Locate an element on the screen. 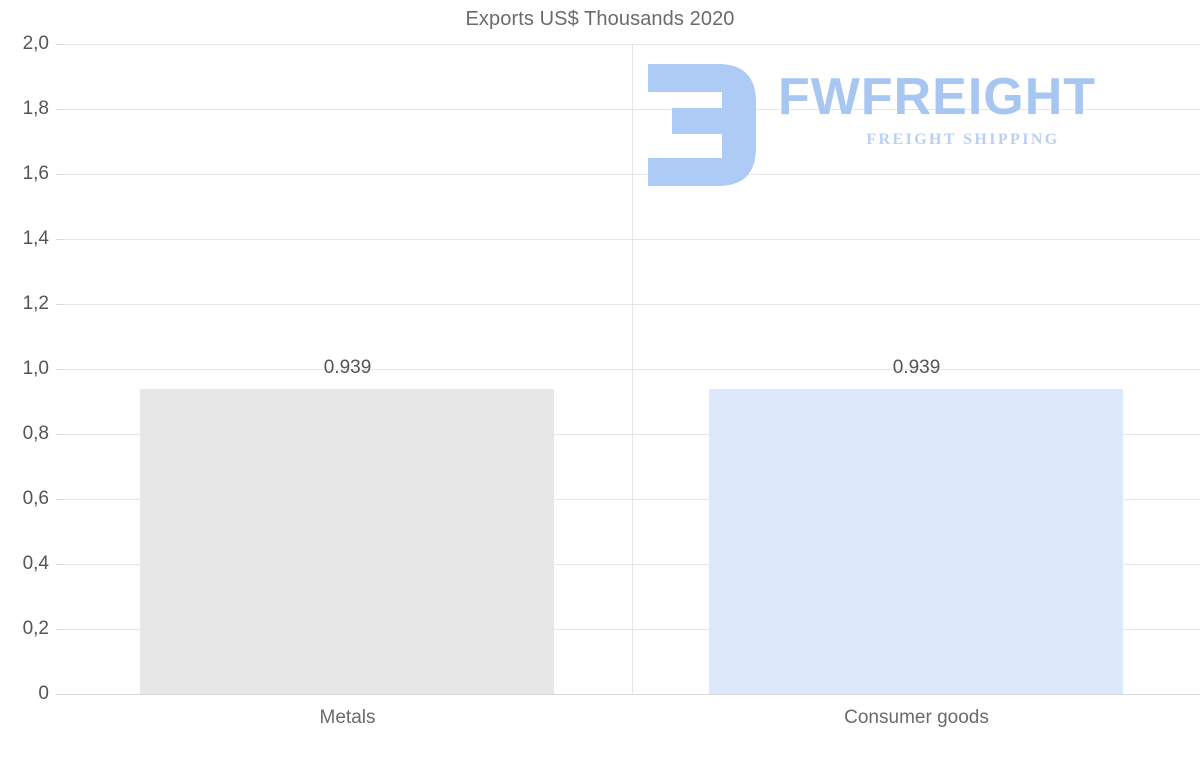  y-axis-tick-label: 1,2 is located at coordinates (35, 303).